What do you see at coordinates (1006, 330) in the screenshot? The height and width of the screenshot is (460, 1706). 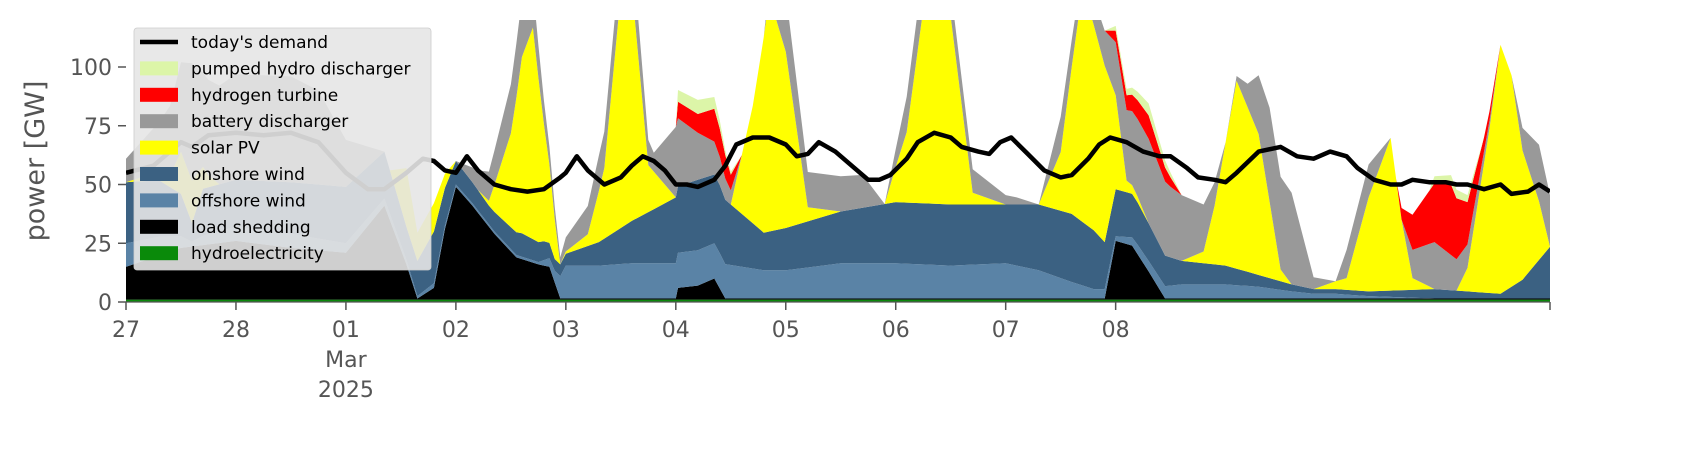 I see `x-tick-label: 07` at bounding box center [1006, 330].